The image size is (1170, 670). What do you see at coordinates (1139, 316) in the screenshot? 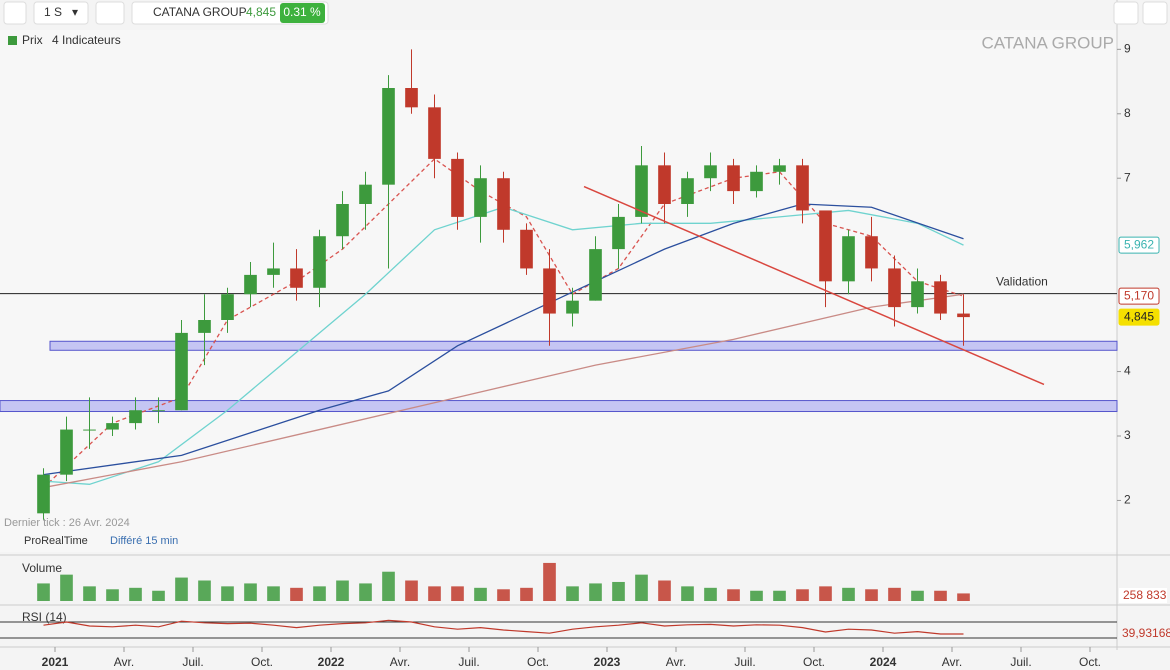
I see `price-tag-label: 4,845` at bounding box center [1139, 316].